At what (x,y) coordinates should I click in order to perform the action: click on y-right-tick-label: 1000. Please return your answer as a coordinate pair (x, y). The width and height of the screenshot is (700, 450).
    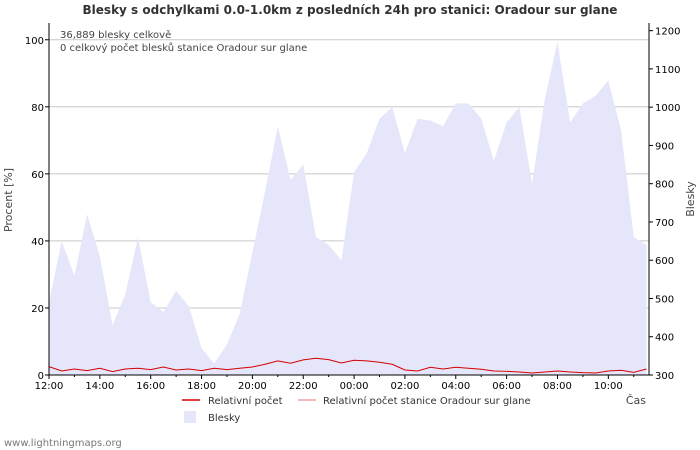
    Looking at the image, I should click on (667, 108).